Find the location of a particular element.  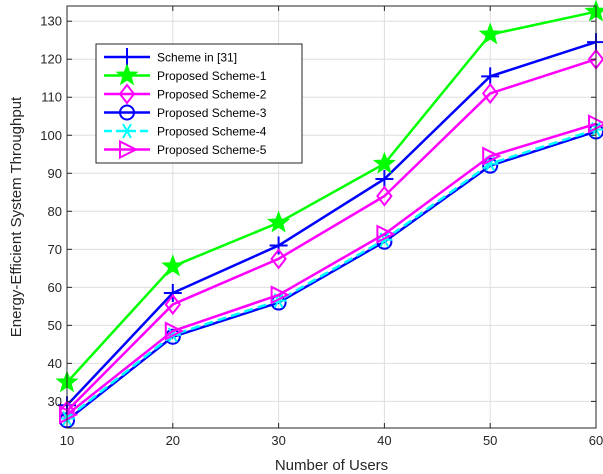

y-tick-label: 90 is located at coordinates (55, 173).